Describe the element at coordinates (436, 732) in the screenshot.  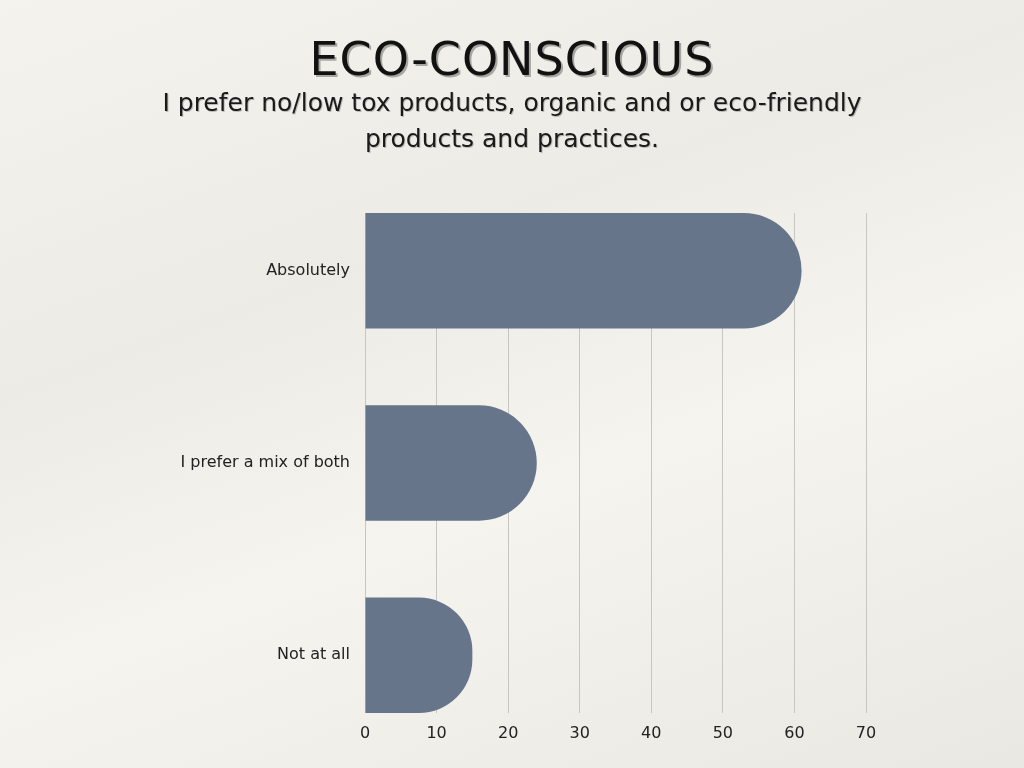
I see `x-tick-label: 10` at that location.